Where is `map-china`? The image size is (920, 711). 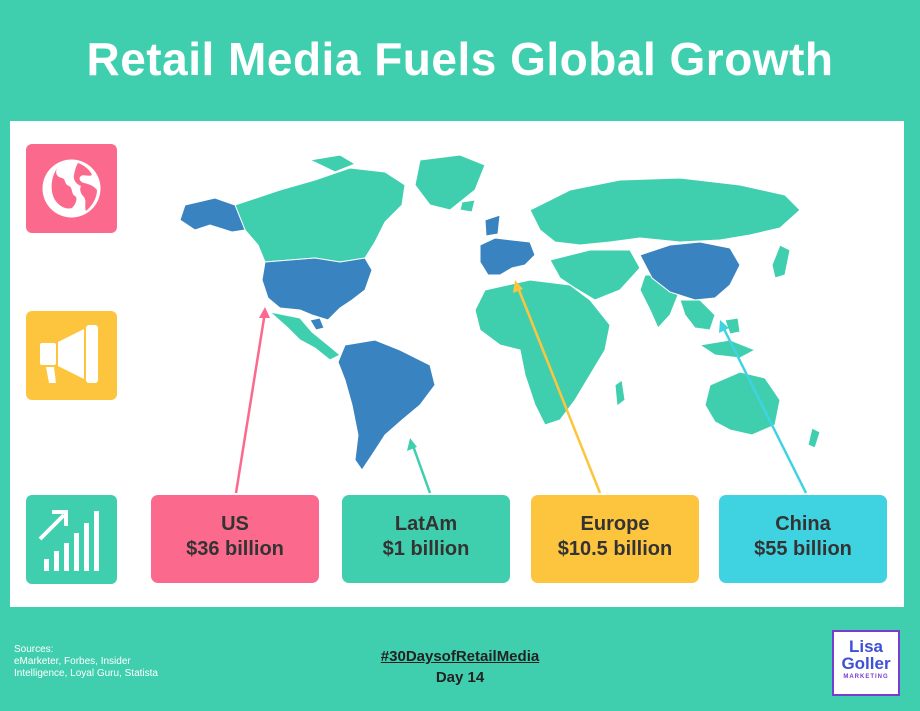
map-china is located at coordinates (690, 271).